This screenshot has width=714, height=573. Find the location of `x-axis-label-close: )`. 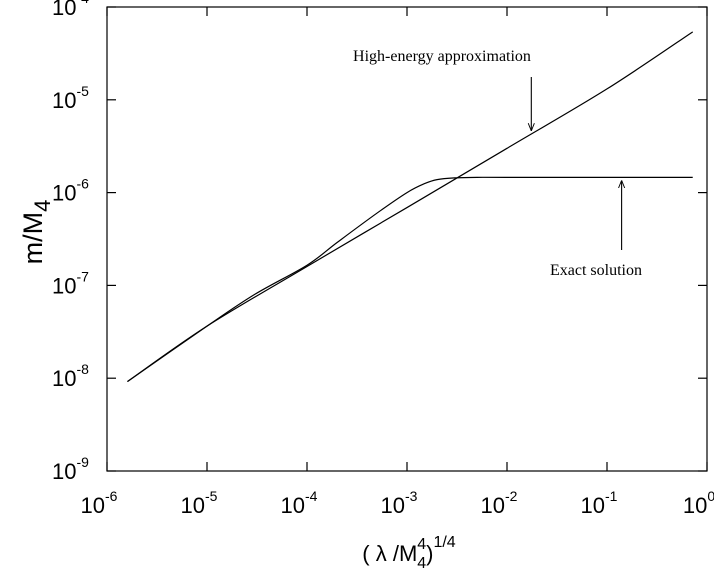

x-axis-label-close: ) is located at coordinates (429, 553).